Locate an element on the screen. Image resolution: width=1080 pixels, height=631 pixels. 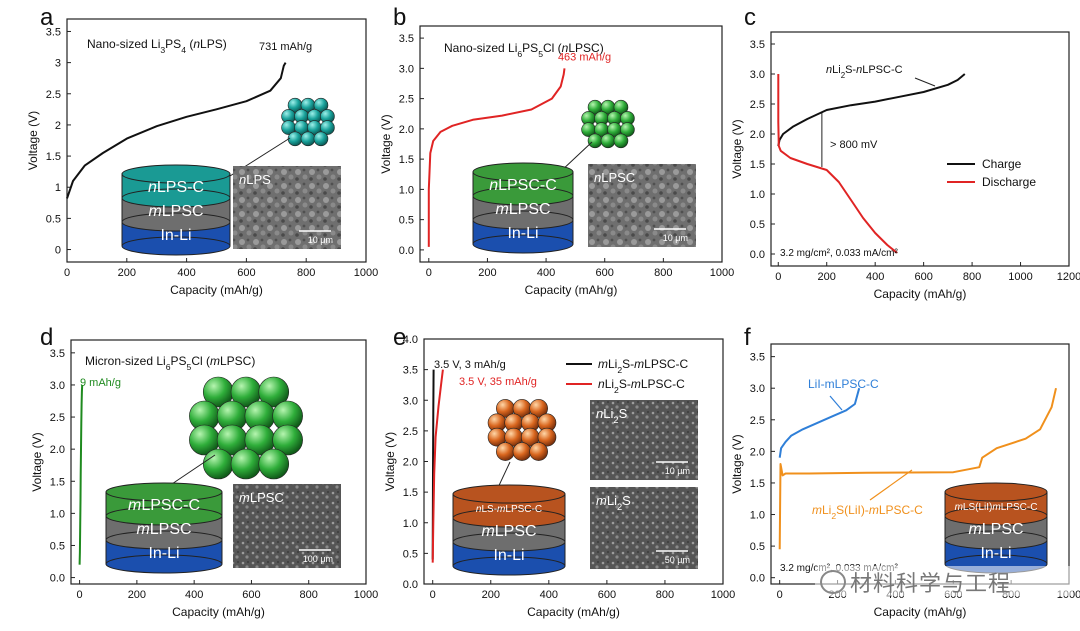
watermark-background is located at coordinates (944, 581).